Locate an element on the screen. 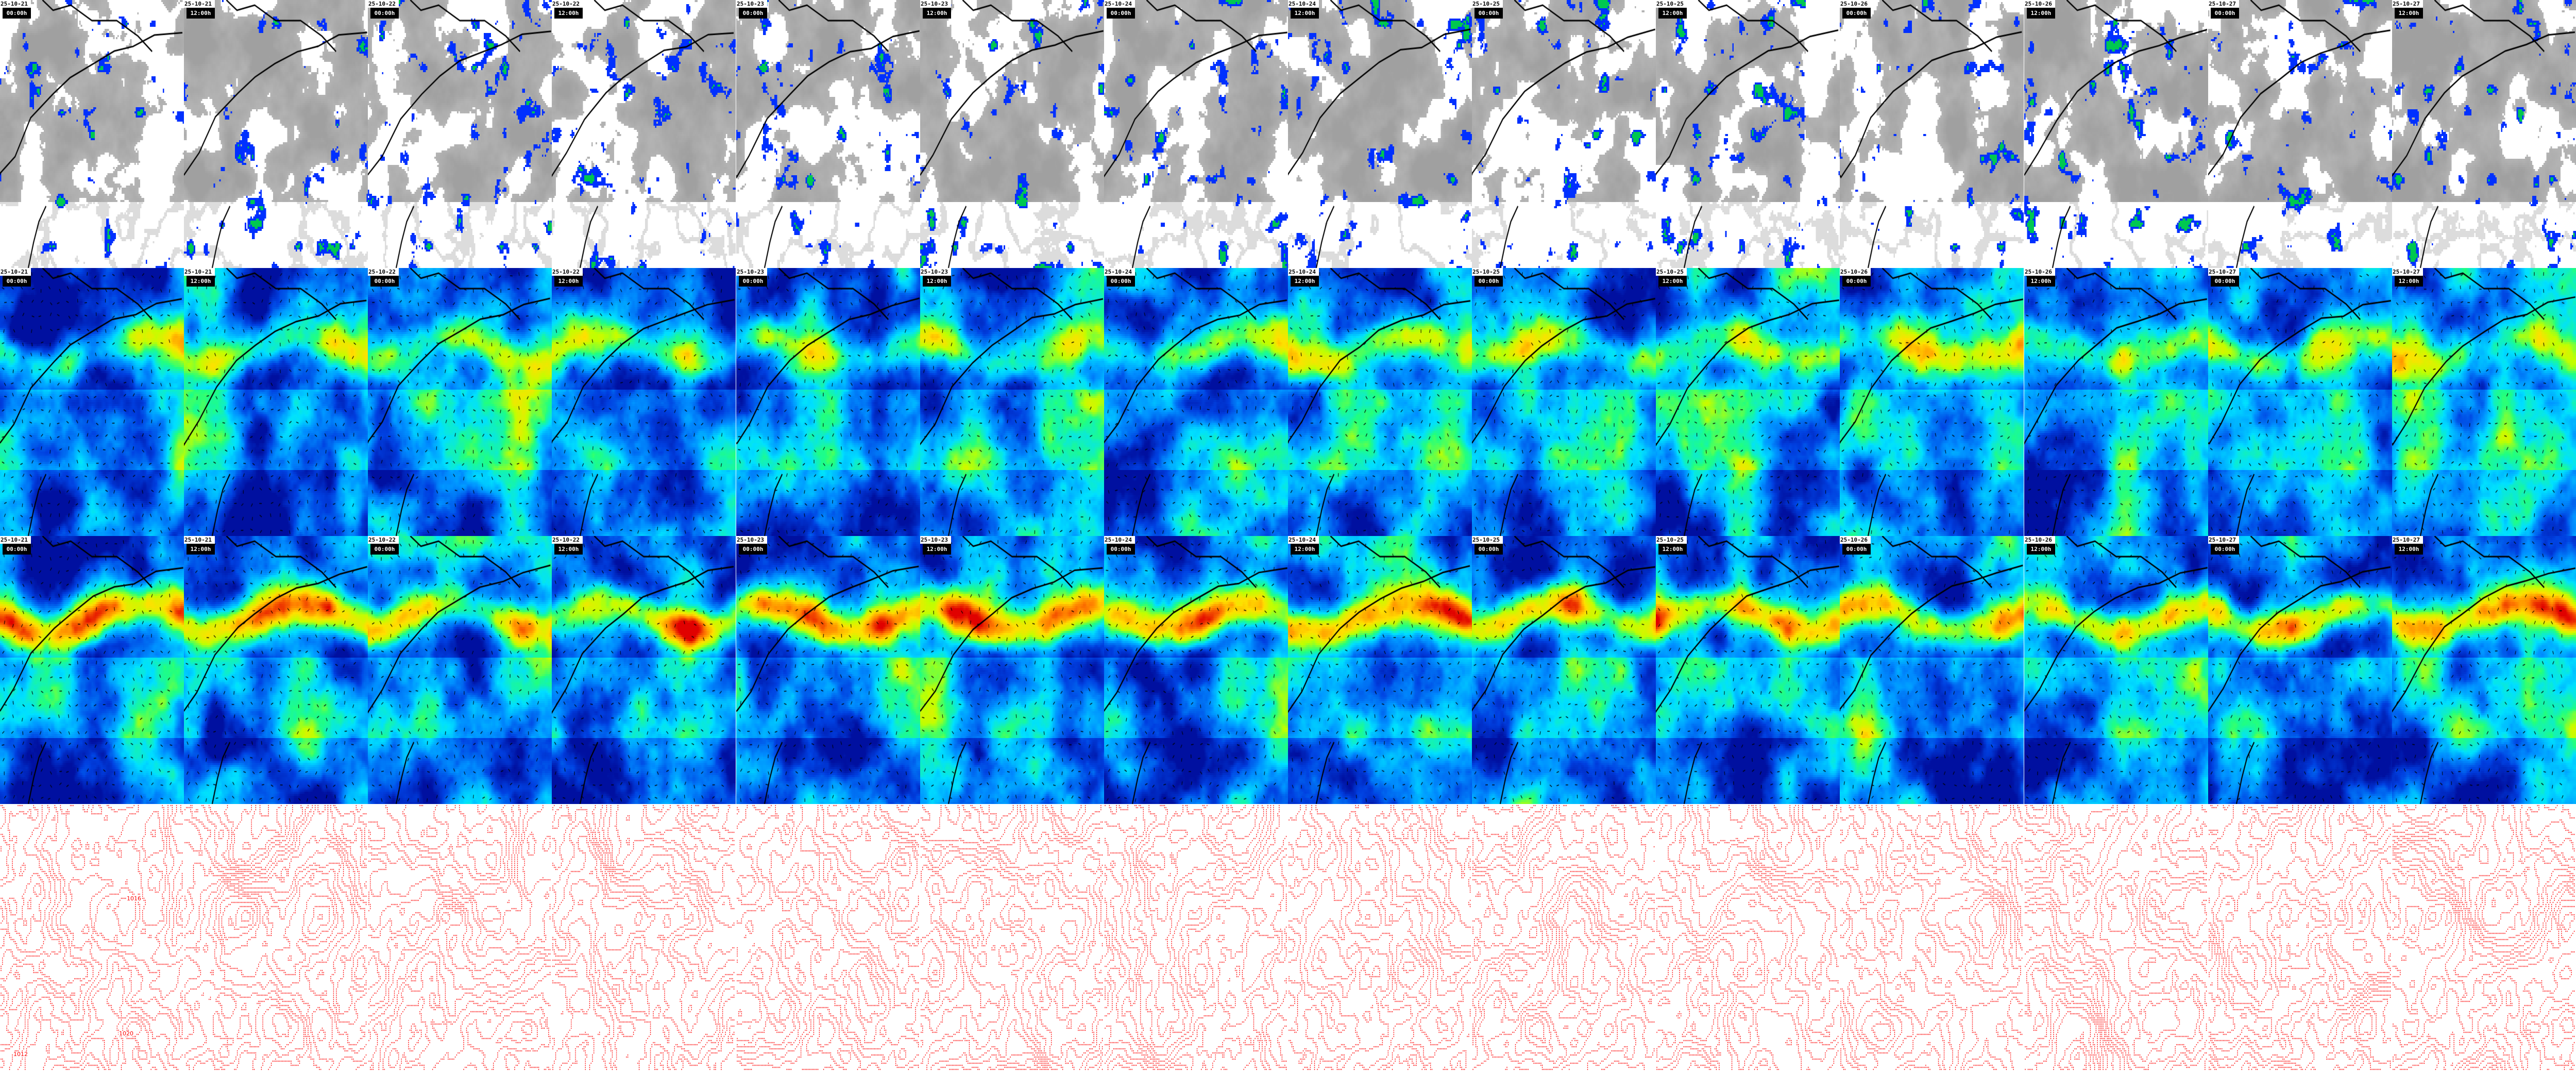 The image size is (2576, 1072). cloud-map-panel: 25-10-26 12:00h is located at coordinates (2116, 134).